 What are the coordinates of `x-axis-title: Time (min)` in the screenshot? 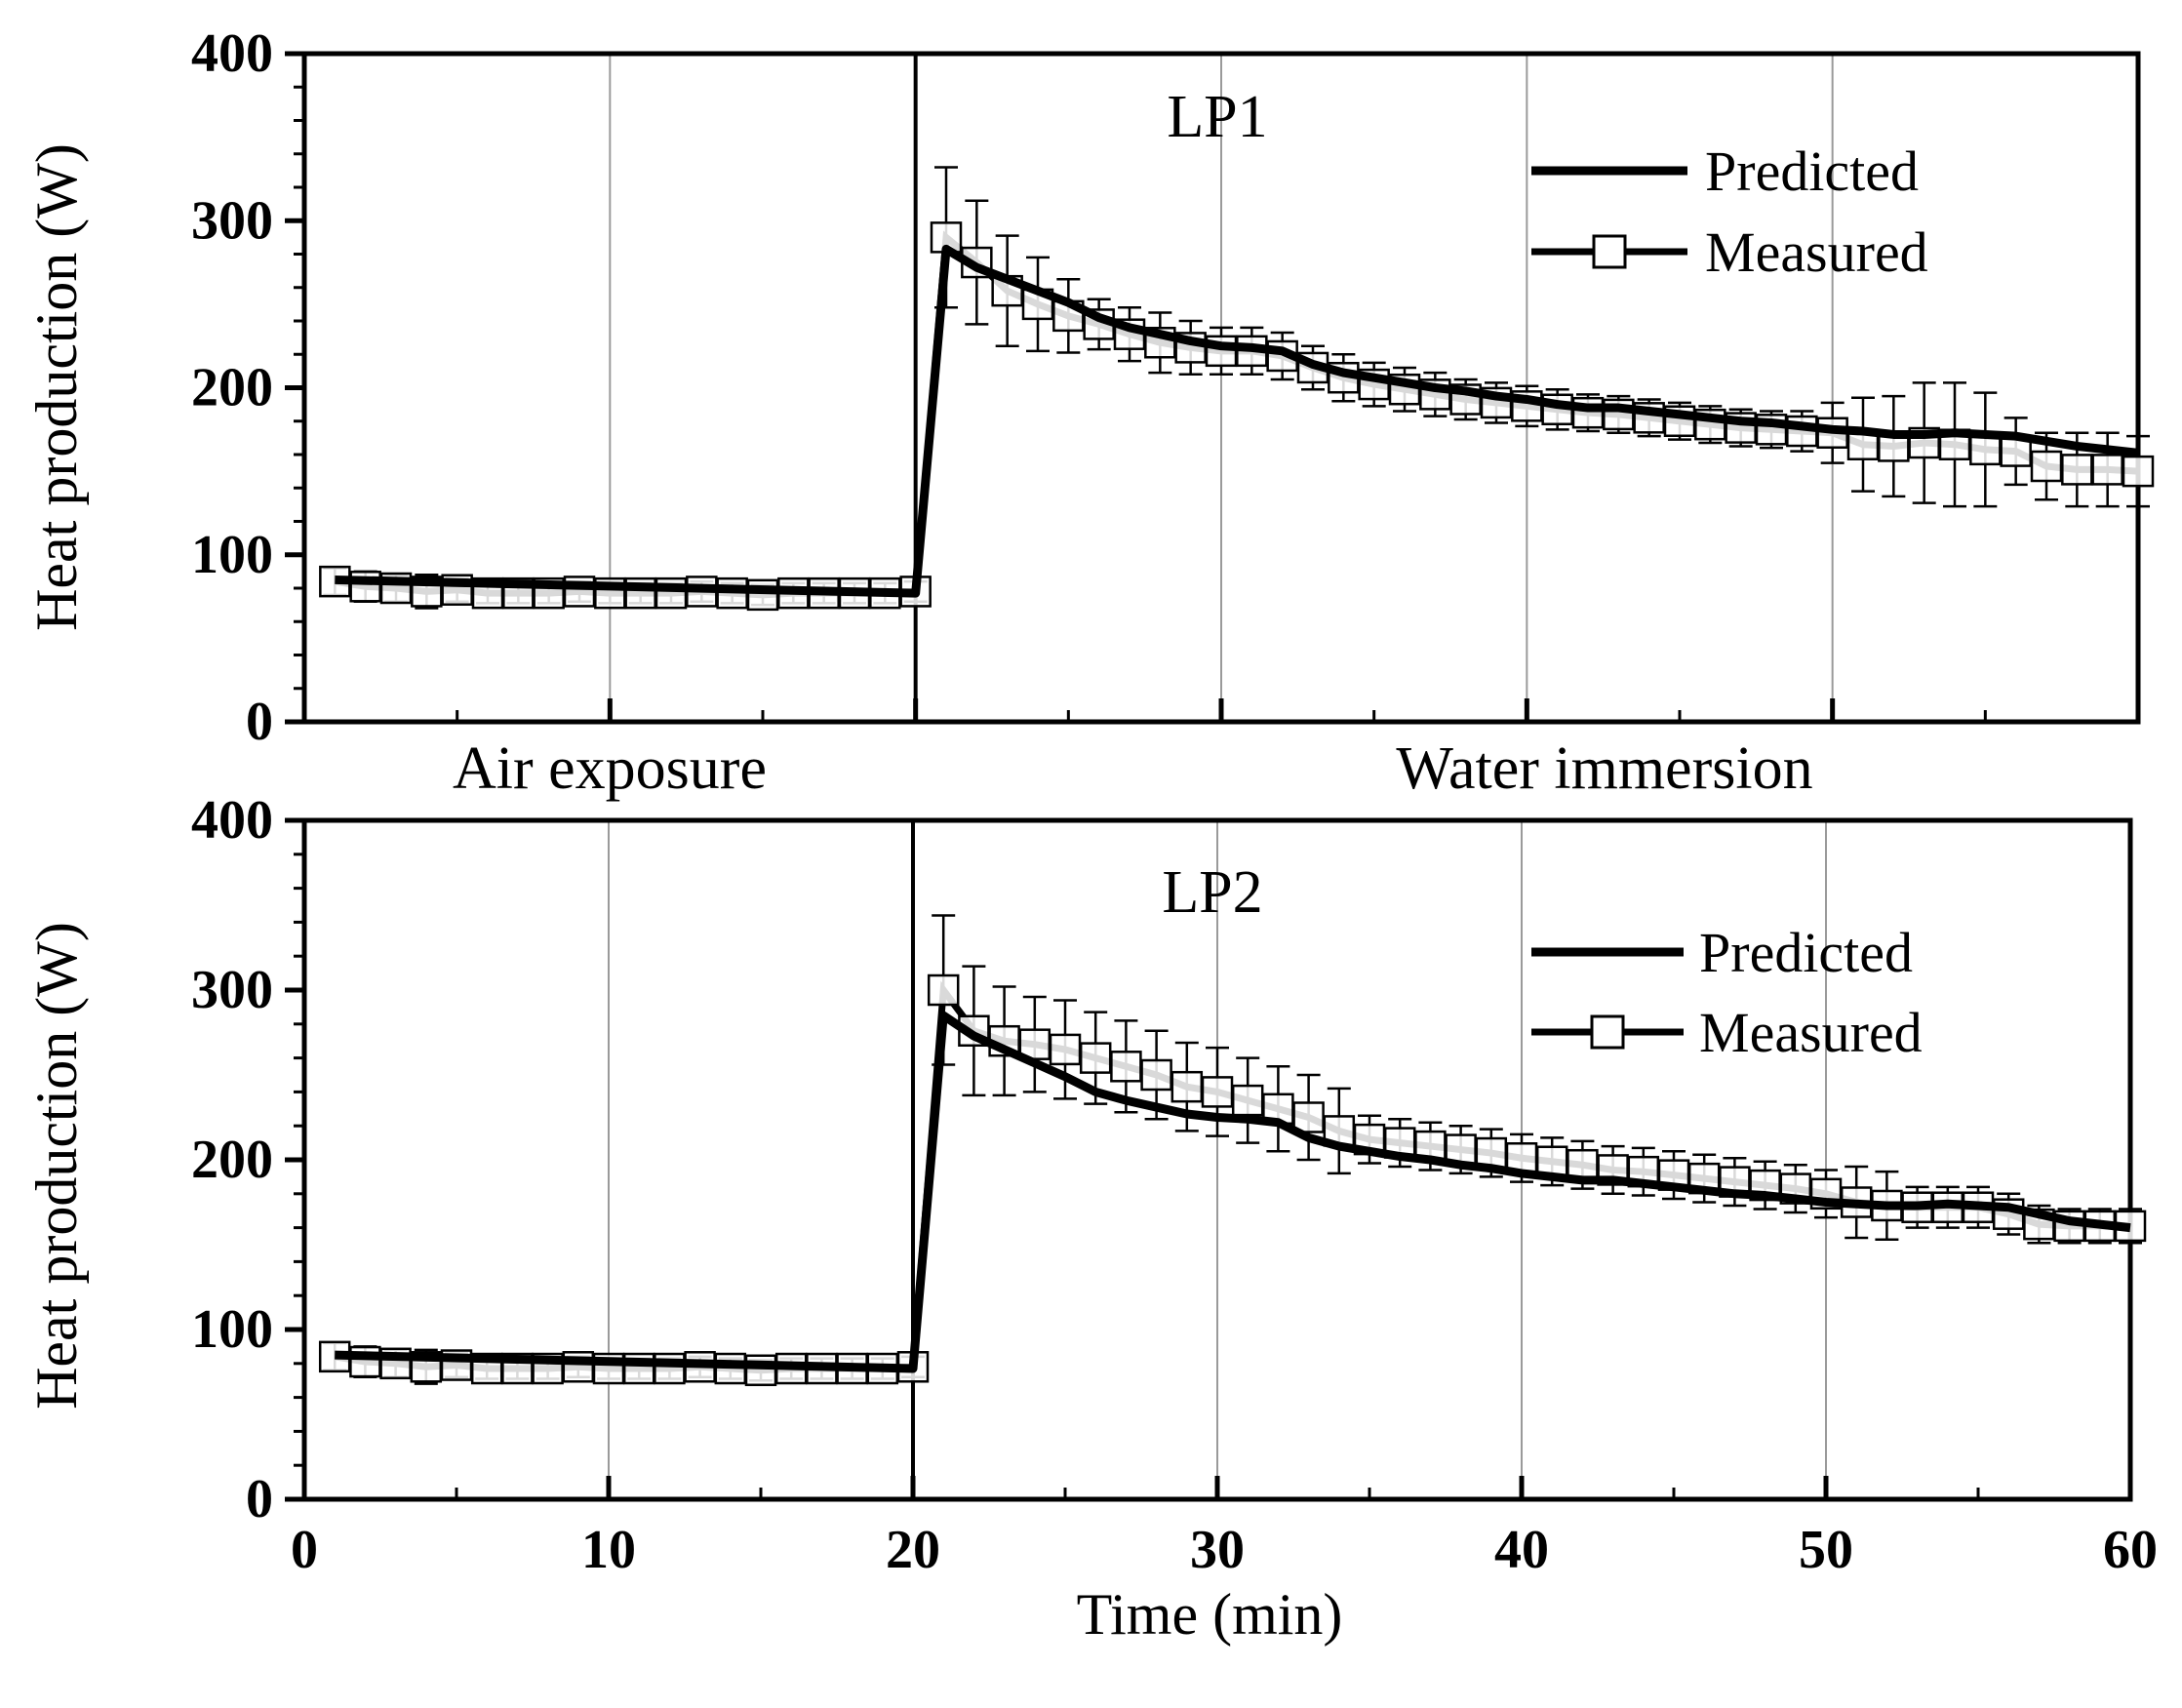 It's located at (1210, 1614).